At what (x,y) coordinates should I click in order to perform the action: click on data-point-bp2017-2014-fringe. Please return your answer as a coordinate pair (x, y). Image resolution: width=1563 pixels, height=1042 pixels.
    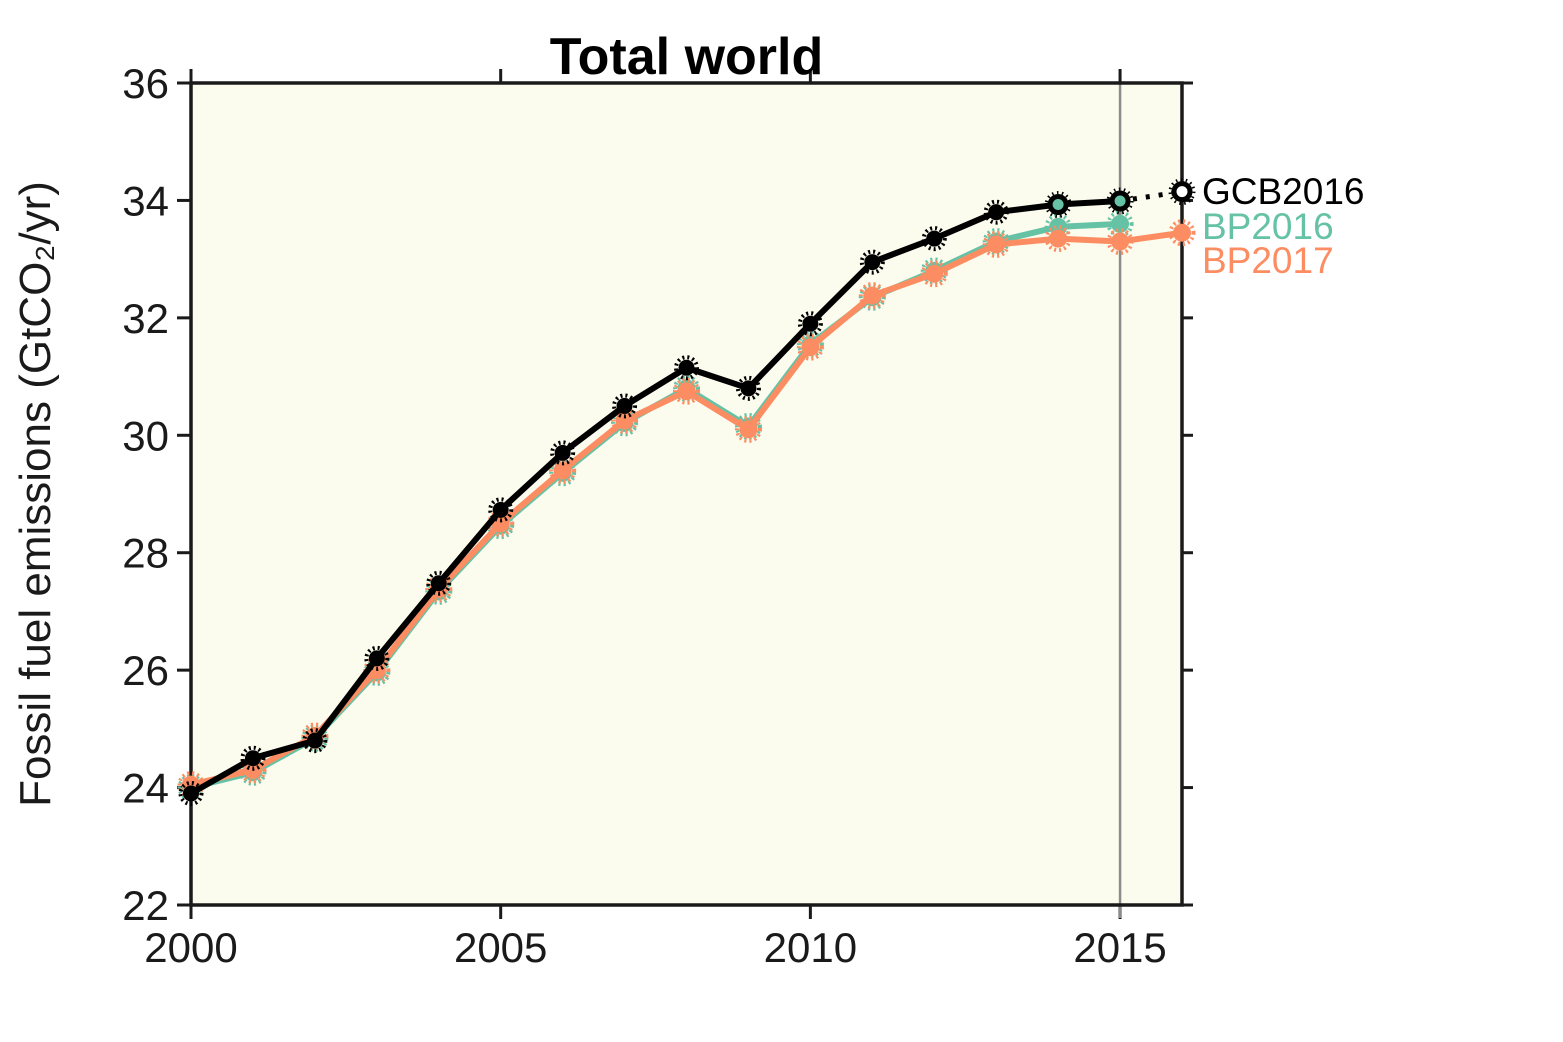
    Looking at the image, I should click on (1058, 239).